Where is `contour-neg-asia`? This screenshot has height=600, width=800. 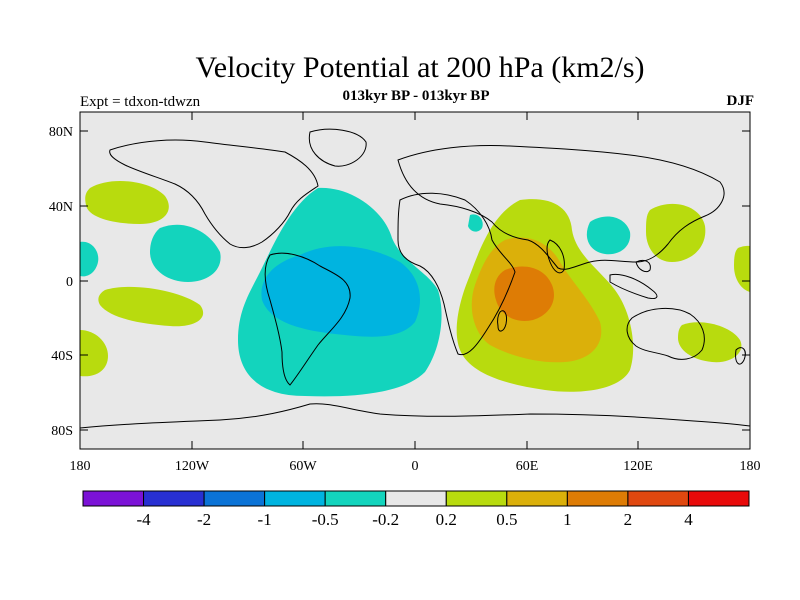 contour-neg-asia is located at coordinates (608, 235).